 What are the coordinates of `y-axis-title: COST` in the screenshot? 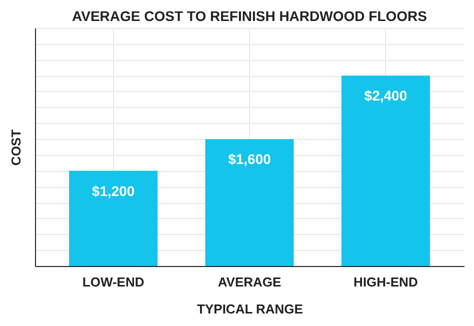 It's located at (16, 147).